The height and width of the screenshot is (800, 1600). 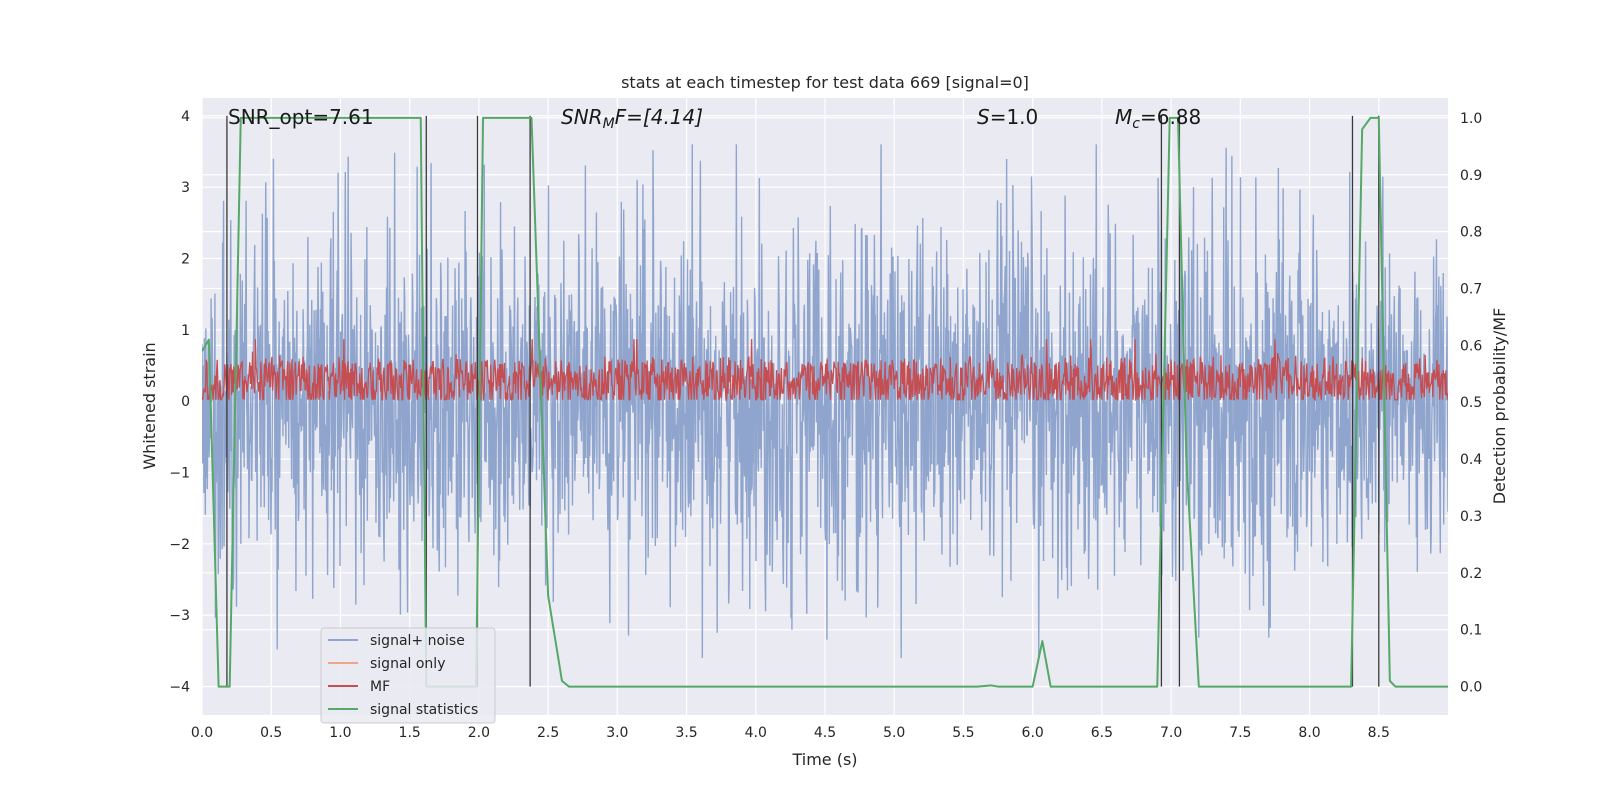 What do you see at coordinates (1136, 124) in the screenshot?
I see `annotation-mc-subscript: c` at bounding box center [1136, 124].